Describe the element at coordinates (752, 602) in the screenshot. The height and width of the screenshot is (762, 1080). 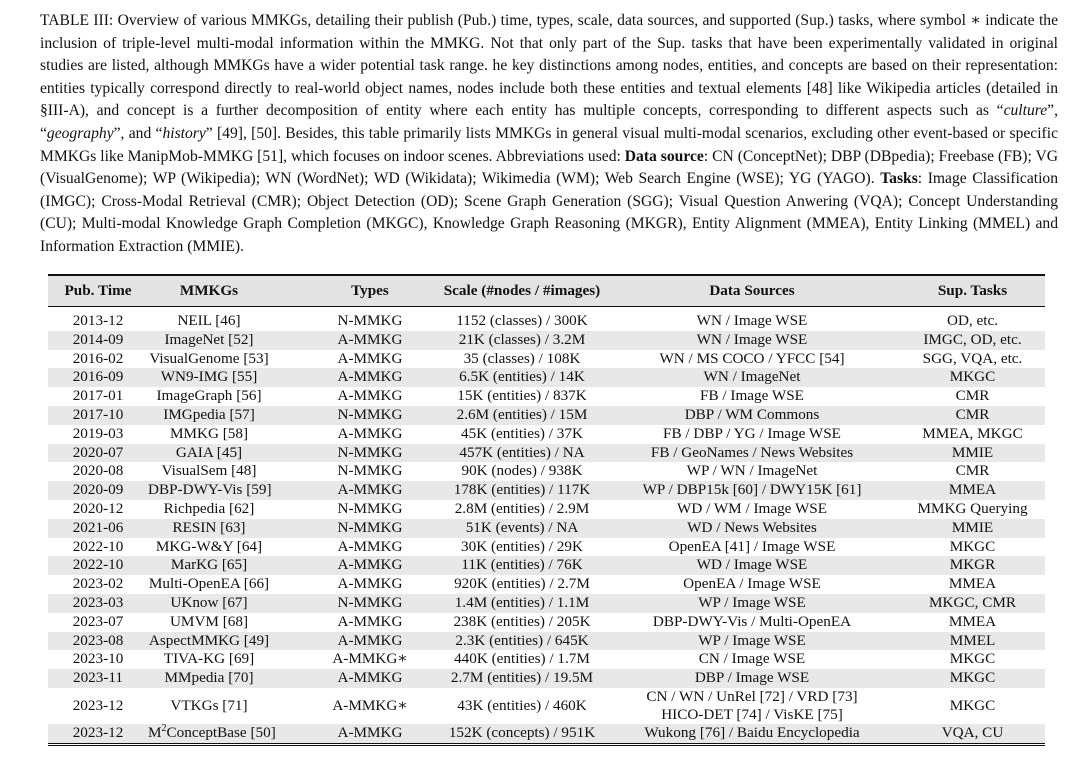
I see `cell-data-sources: WP / Image WSE` at that location.